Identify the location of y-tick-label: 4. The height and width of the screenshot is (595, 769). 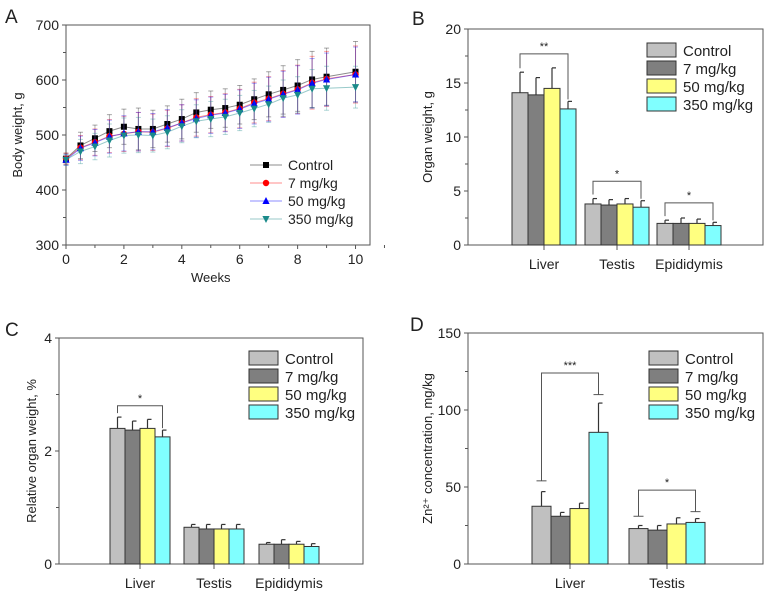
(48, 338).